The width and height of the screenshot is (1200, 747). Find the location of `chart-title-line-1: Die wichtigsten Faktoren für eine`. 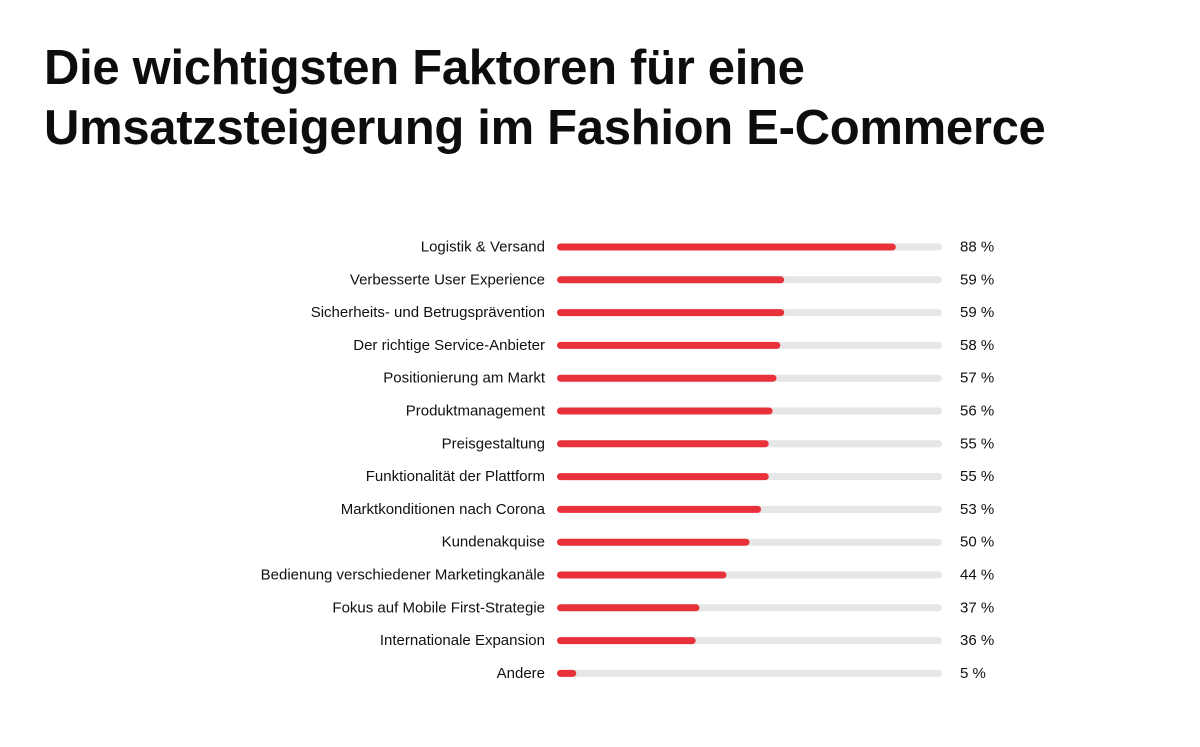

chart-title-line-1: Die wichtigsten Faktoren für eine is located at coordinates (424, 68).